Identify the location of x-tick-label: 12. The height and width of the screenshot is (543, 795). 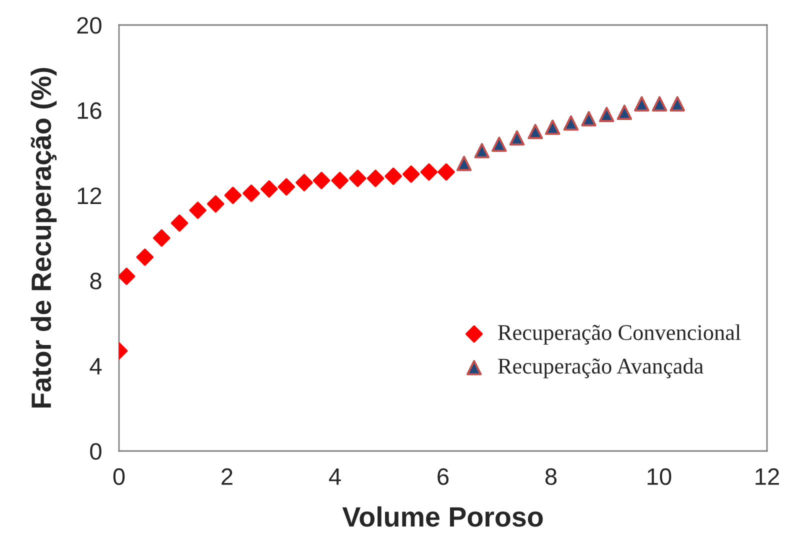
(767, 476).